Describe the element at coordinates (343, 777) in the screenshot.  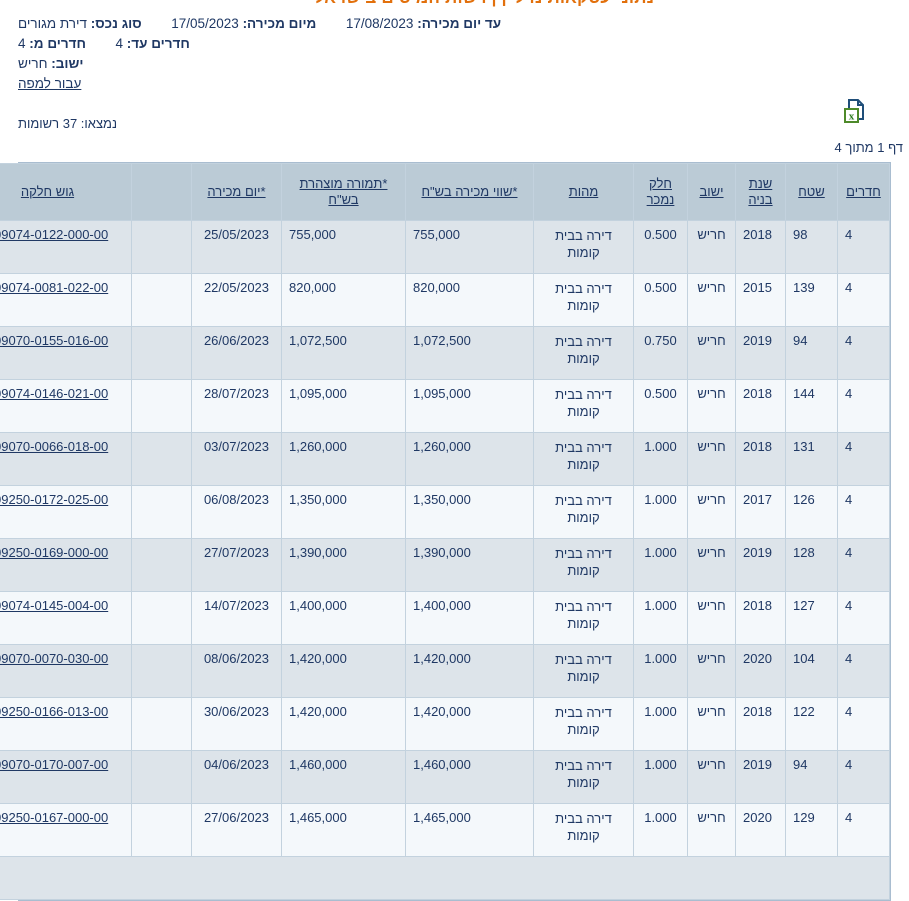
I see `cell-declared-consideration: 1,460,000` at that location.